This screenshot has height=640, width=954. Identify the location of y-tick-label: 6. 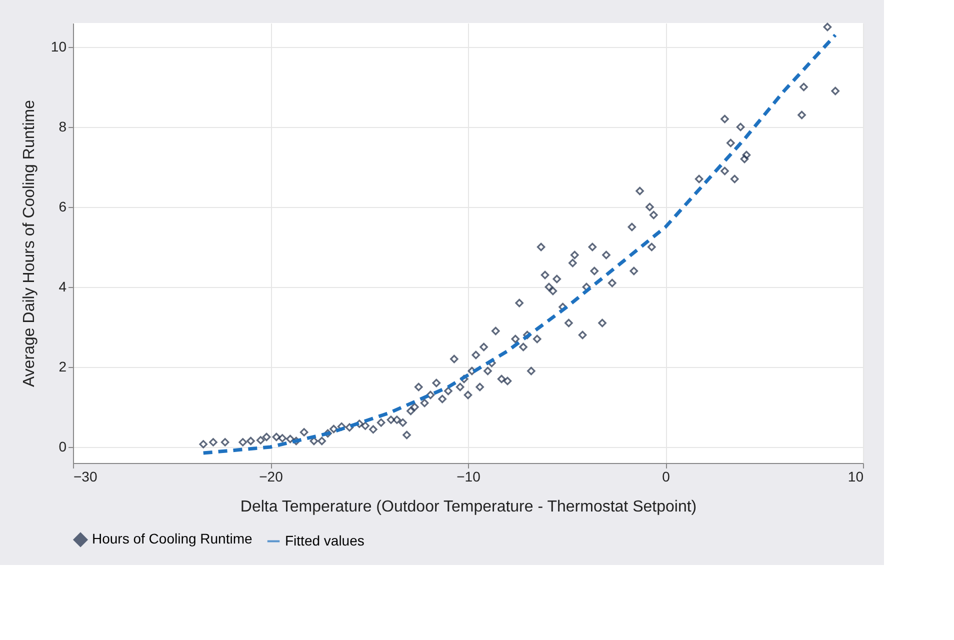
(62, 206).